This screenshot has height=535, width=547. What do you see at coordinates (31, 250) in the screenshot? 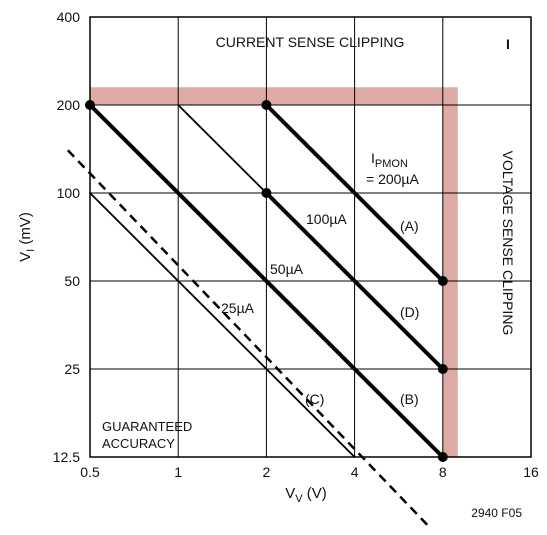
I see `y-axis-title-sub: I` at bounding box center [31, 250].